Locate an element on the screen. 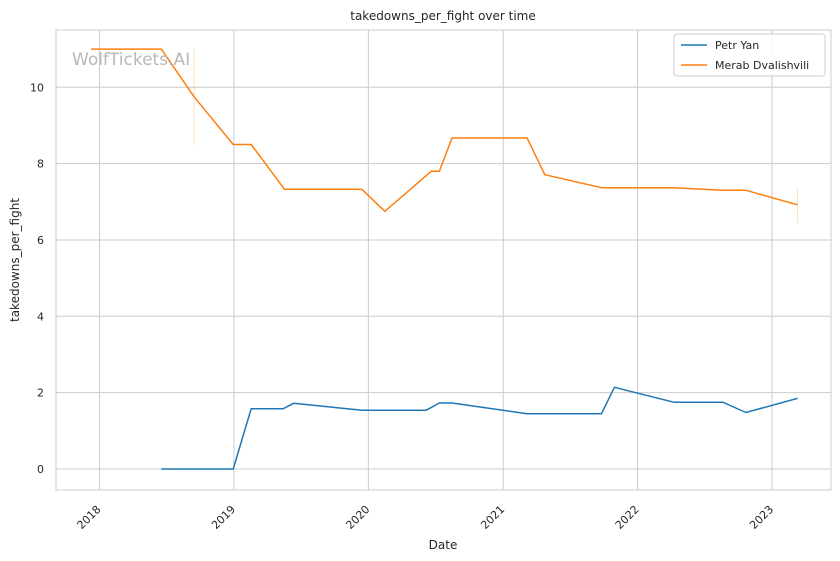  y-axis-ticks: 0 2 4 6 8 10 is located at coordinates (37, 278).